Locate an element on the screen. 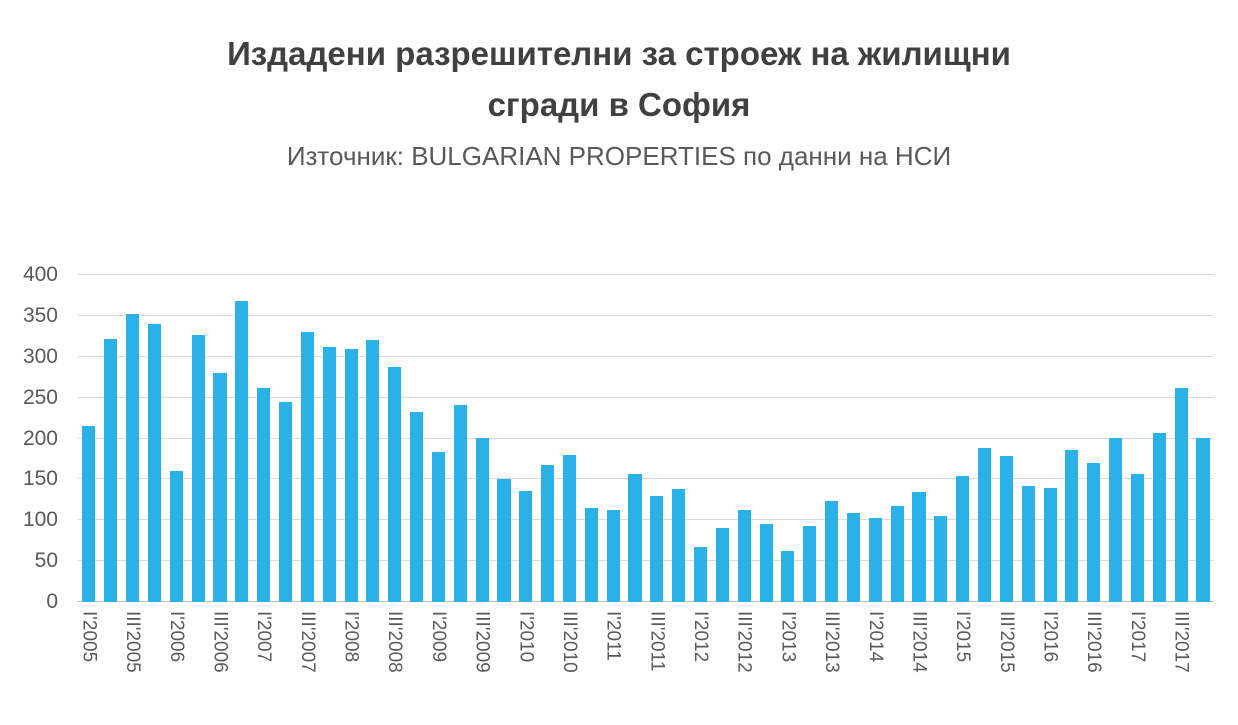  x-tick-slot: I'2005 is located at coordinates (89, 642).